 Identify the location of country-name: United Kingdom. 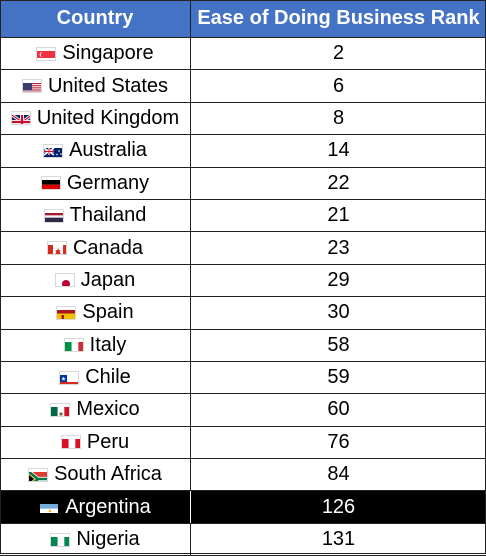
(108, 117).